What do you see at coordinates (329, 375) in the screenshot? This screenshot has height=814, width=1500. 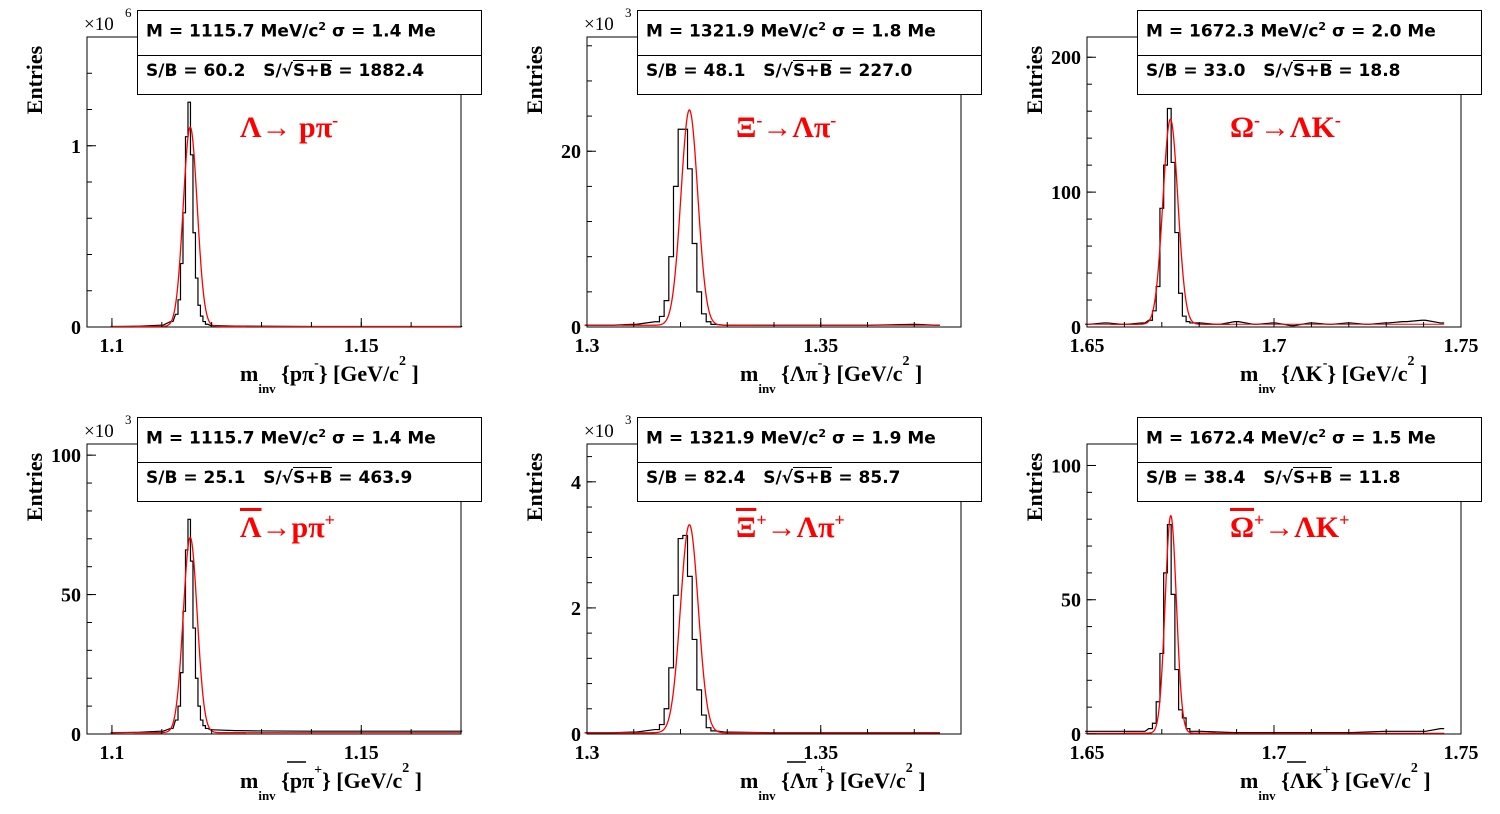 I see `x-axis-title: minv {pπ-} [GeV/c2 ]` at bounding box center [329, 375].